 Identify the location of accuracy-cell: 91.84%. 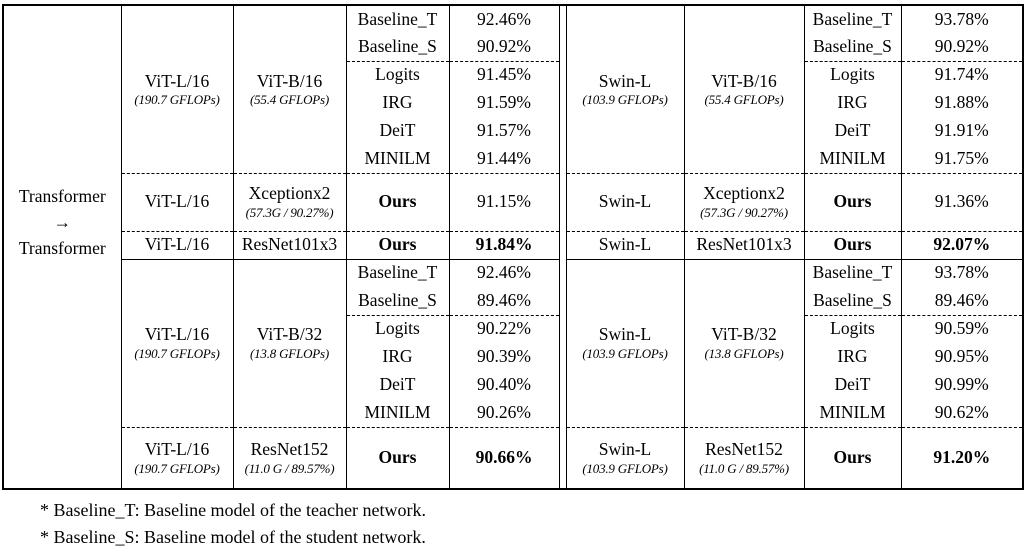
(504, 245).